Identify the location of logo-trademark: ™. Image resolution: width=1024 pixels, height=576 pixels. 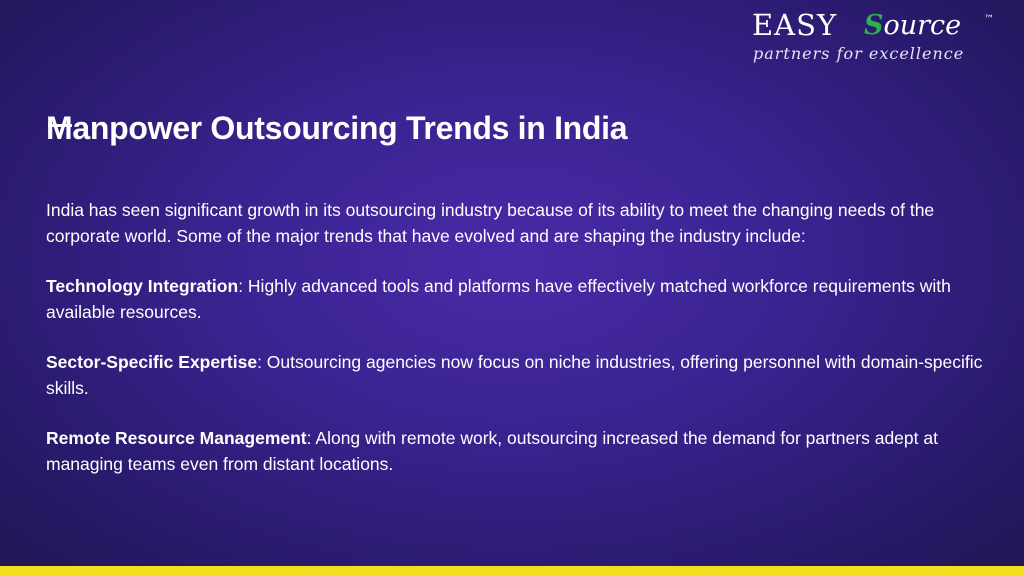
(989, 19).